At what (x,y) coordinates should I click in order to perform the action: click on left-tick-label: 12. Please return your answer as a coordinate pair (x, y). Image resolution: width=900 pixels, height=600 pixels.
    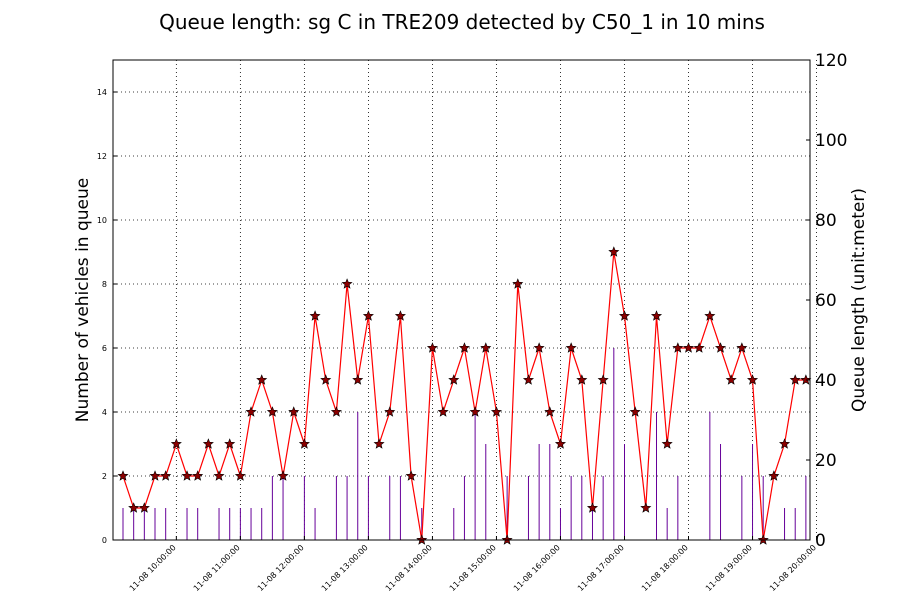
    Looking at the image, I should click on (102, 156).